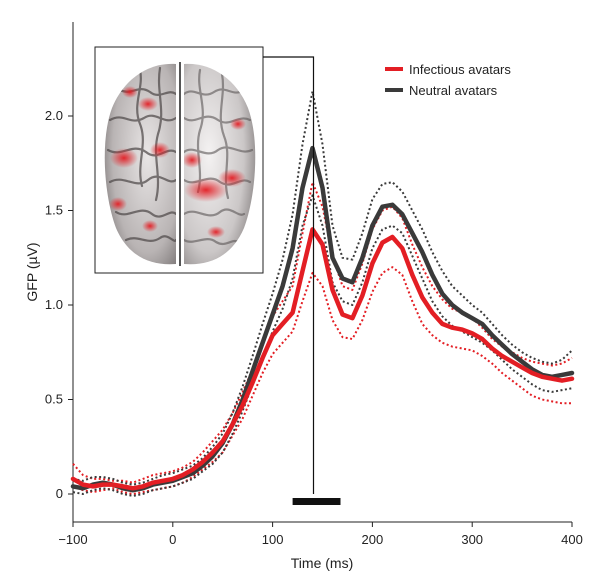  What do you see at coordinates (54, 210) in the screenshot?
I see `y-tick-label: 1.5` at bounding box center [54, 210].